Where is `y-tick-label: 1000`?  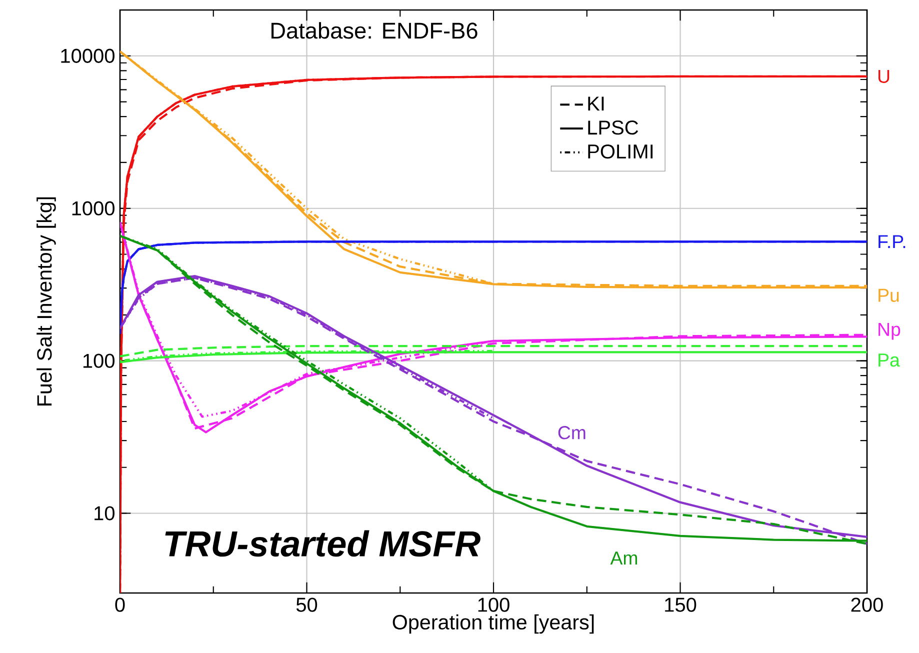
y-tick-label: 1000 is located at coordinates (93, 208).